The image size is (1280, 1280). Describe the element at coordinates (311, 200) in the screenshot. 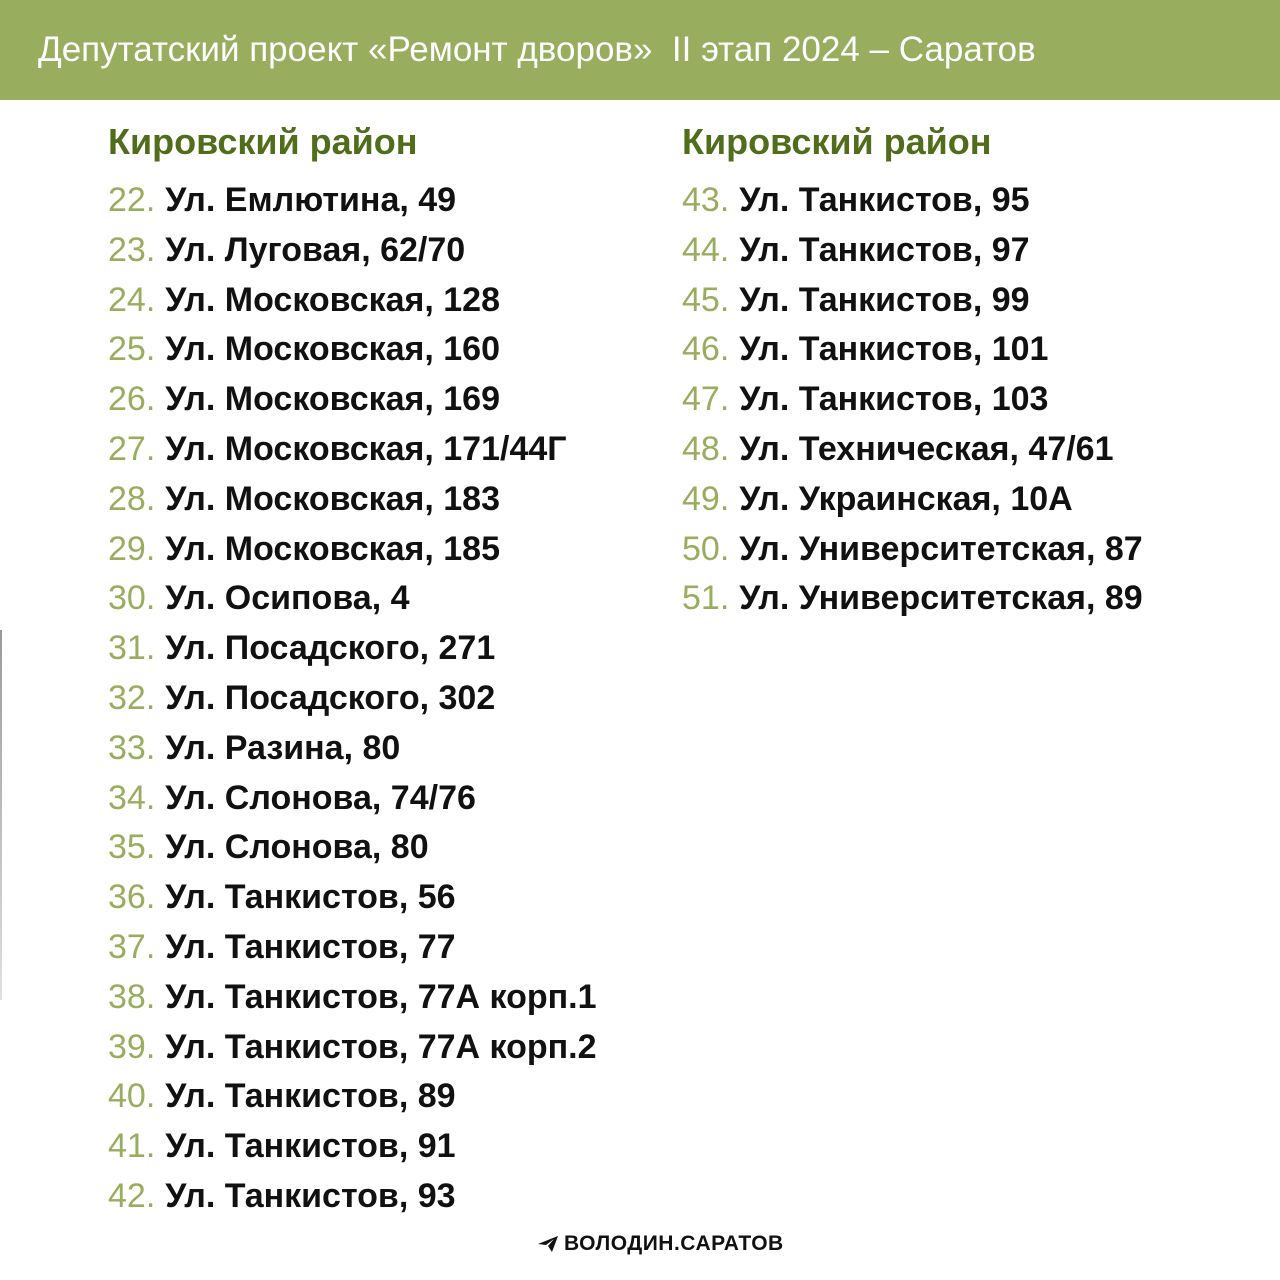

I see `item-address: Ул. Емлютина, 49` at that location.